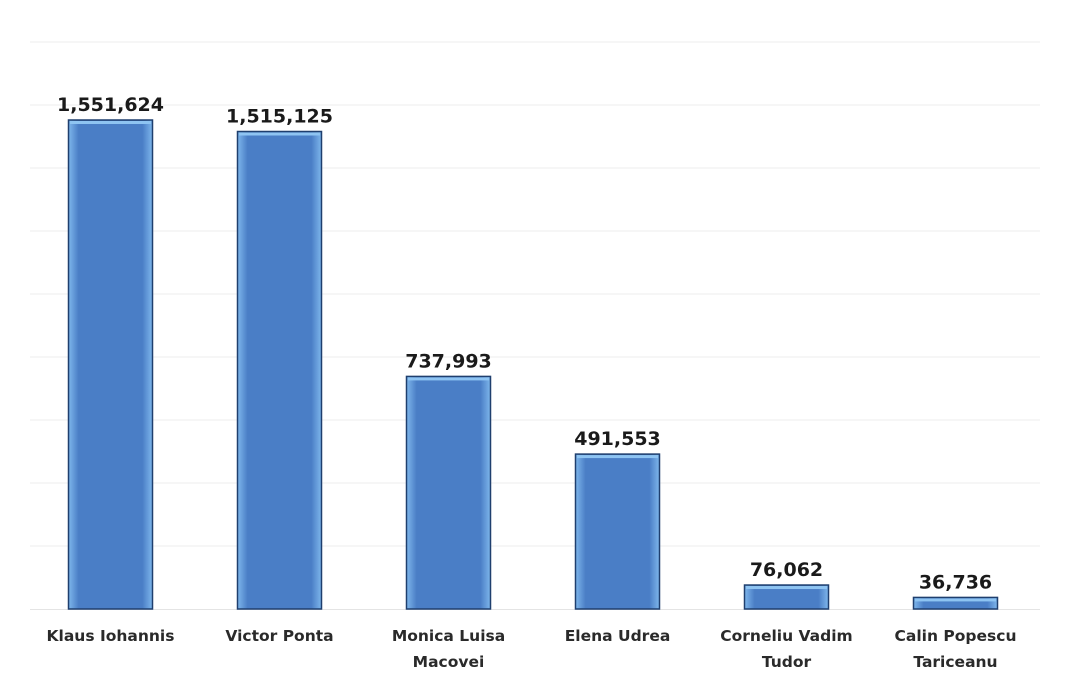 This screenshot has width=1082, height=700. I want to click on data-label: 1,551,624, so click(110, 105).